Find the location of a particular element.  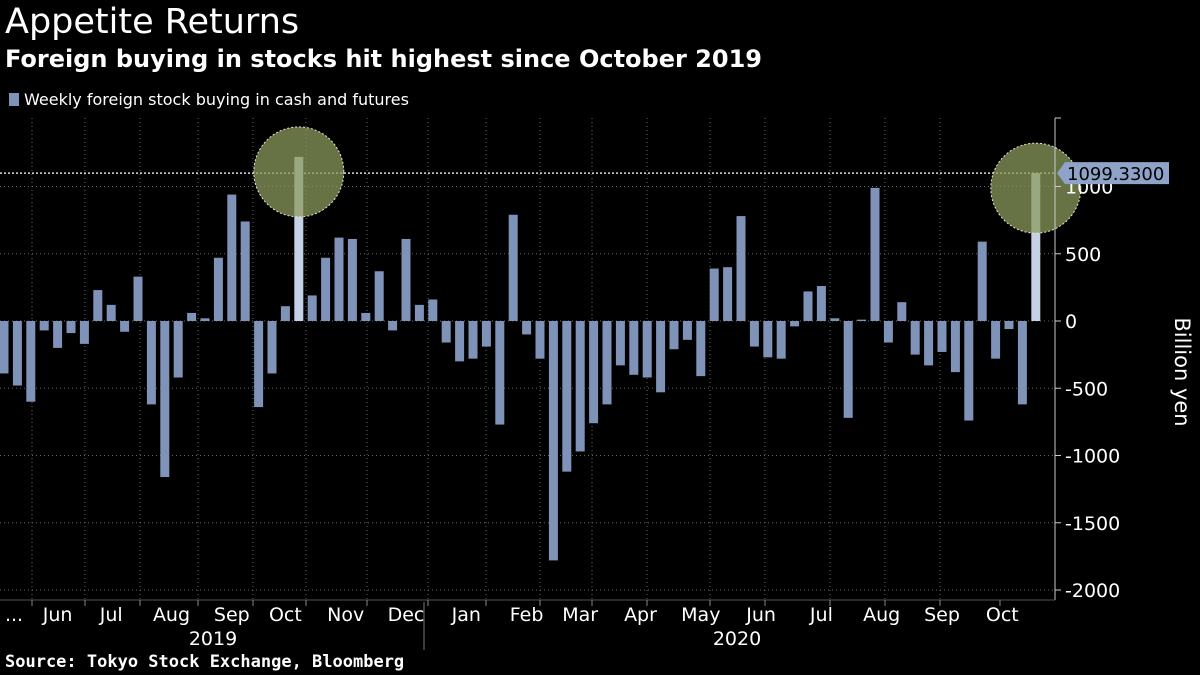

x-year-label: 2020 is located at coordinates (737, 639).